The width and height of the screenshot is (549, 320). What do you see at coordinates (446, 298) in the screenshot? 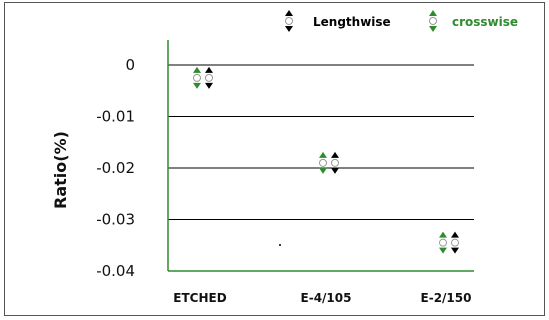
I see `x-category-label: E-2/150` at bounding box center [446, 298].